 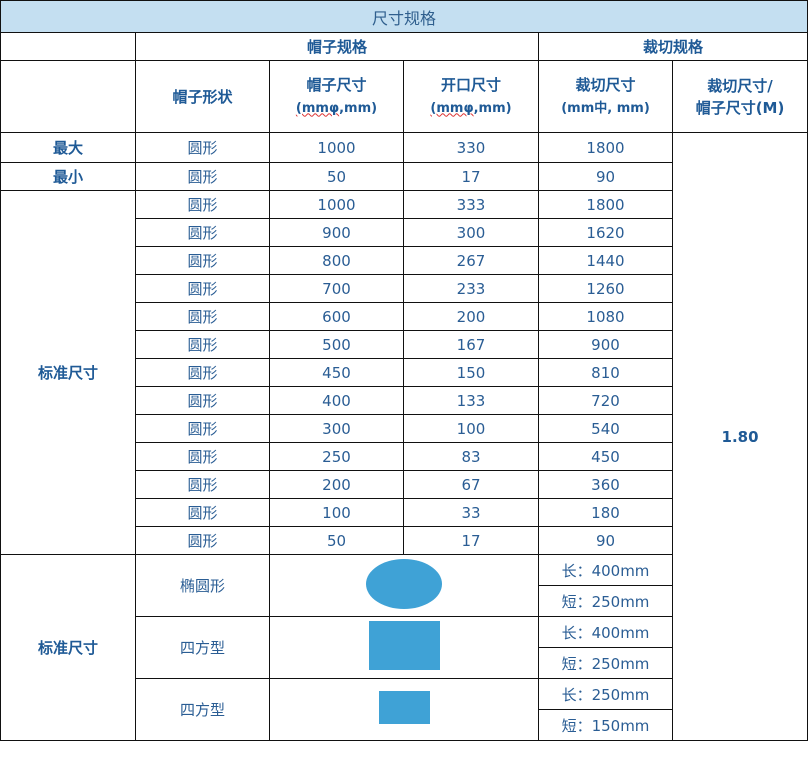 What do you see at coordinates (605, 344) in the screenshot?
I see `cell-cut: 900` at bounding box center [605, 344].